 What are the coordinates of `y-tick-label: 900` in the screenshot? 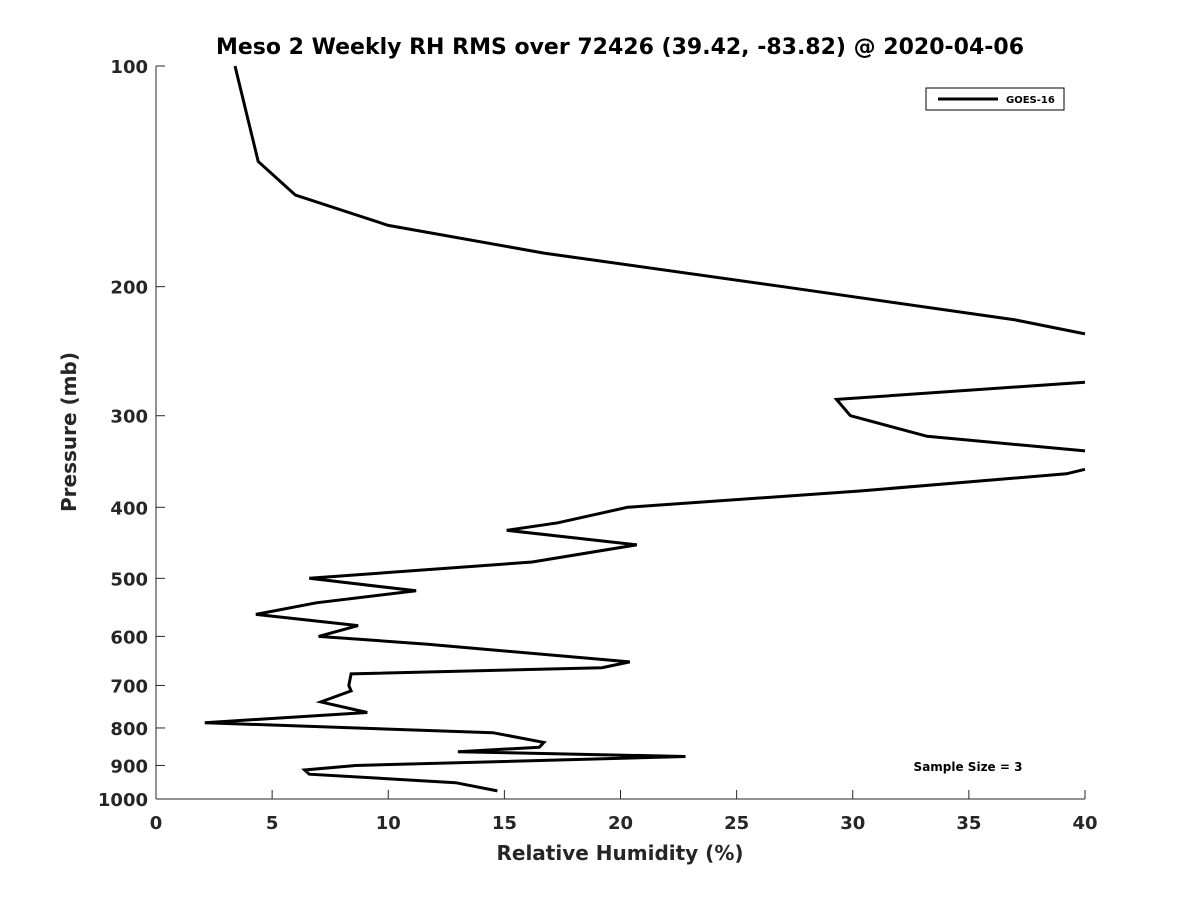 It's located at (129, 766).